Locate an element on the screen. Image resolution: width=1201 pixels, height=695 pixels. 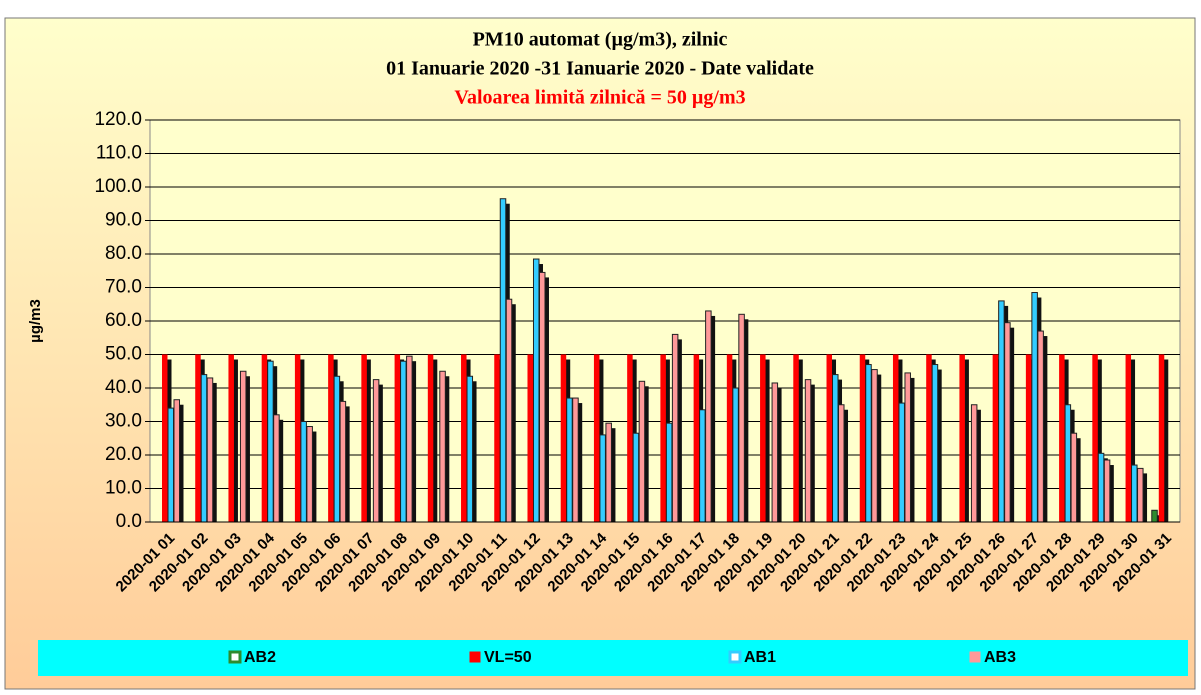
y-axis-label: µg/m3 is located at coordinates (35, 321).